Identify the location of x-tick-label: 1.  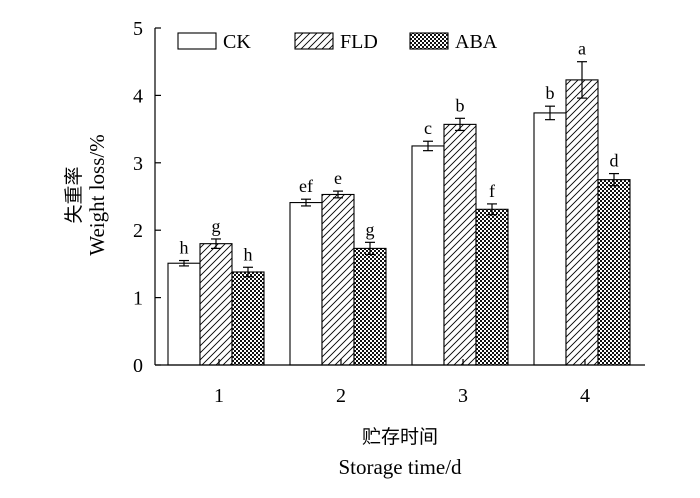
(219, 396).